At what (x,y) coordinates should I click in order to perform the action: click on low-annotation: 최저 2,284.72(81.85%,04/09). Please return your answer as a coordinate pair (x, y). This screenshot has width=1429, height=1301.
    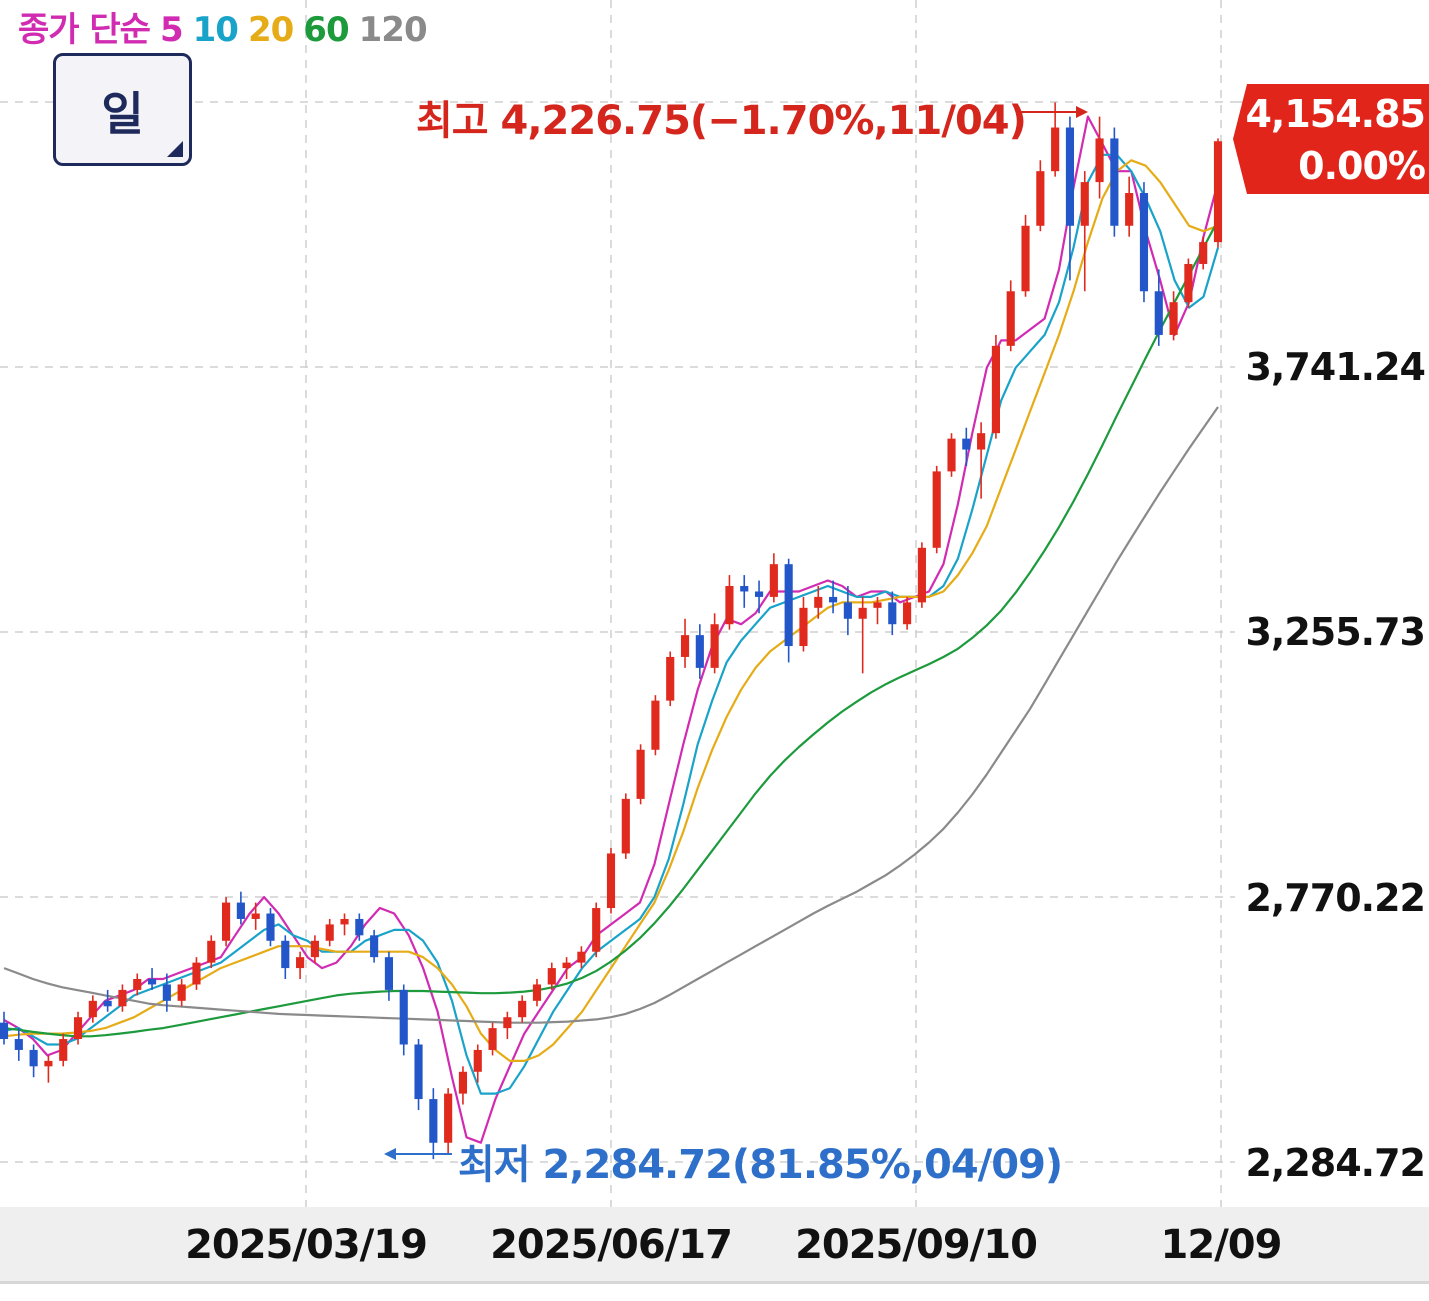
    Looking at the image, I should click on (760, 1165).